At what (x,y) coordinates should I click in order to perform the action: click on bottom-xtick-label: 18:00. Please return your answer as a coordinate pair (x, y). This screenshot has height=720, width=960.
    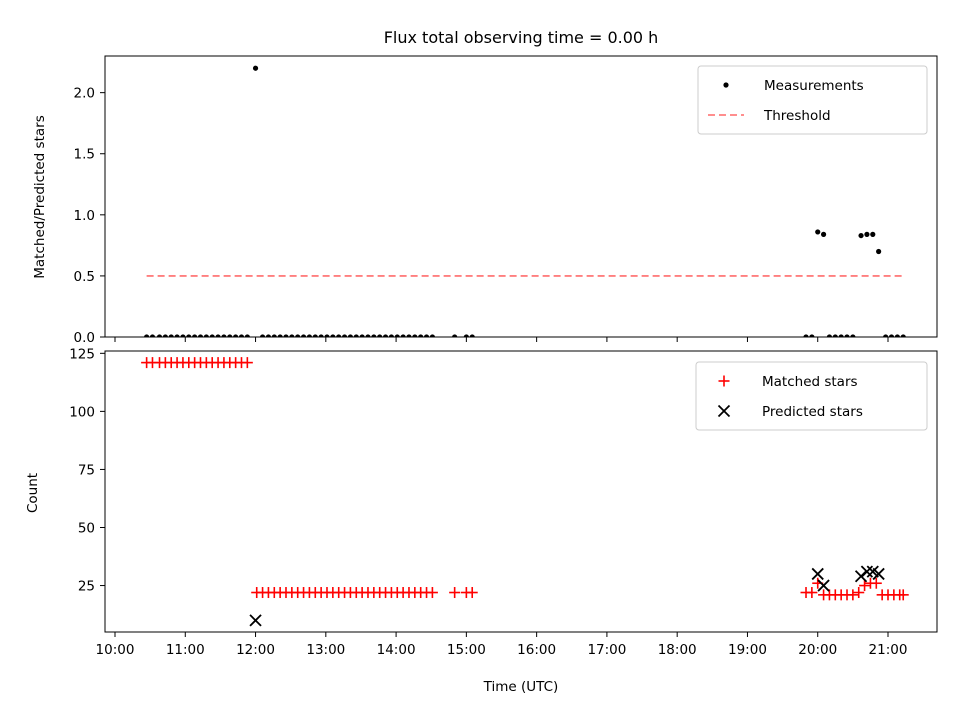
    Looking at the image, I should click on (677, 650).